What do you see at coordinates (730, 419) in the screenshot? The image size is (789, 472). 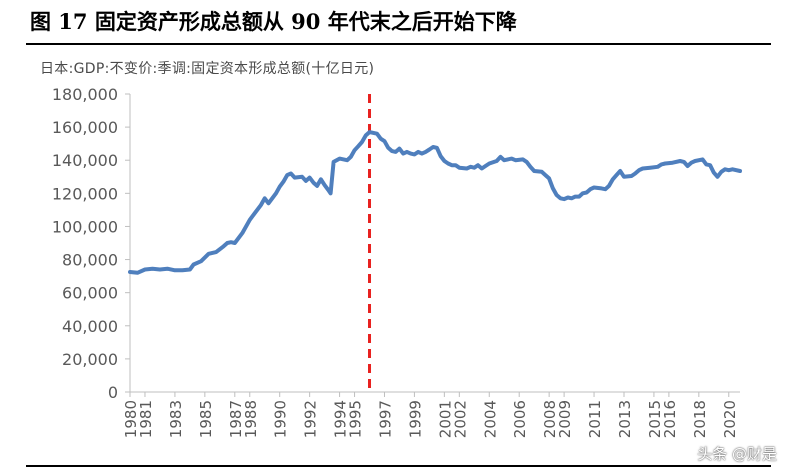 I see `x-tick-label: 2020` at bounding box center [730, 419].